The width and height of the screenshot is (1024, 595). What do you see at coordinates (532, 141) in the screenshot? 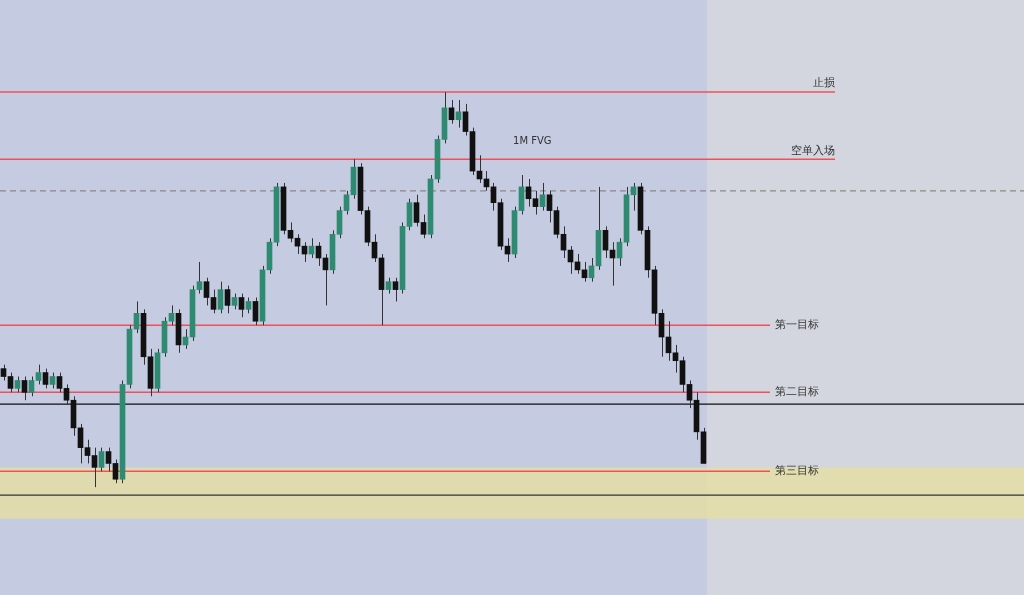
I see `annotation: 1M FVG` at bounding box center [532, 141].